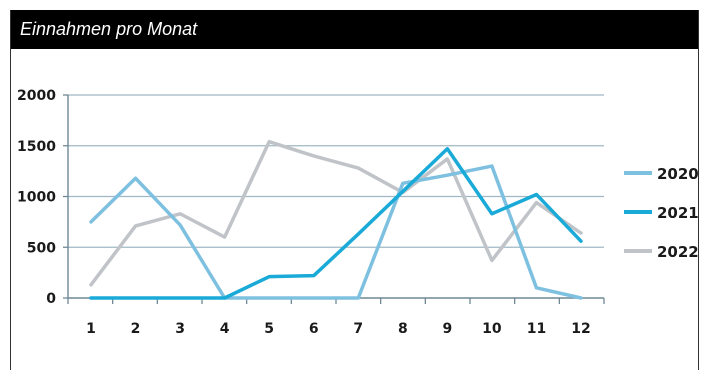  I want to click on chart-title-bar: Einnahmen pro Monat, so click(354, 29).